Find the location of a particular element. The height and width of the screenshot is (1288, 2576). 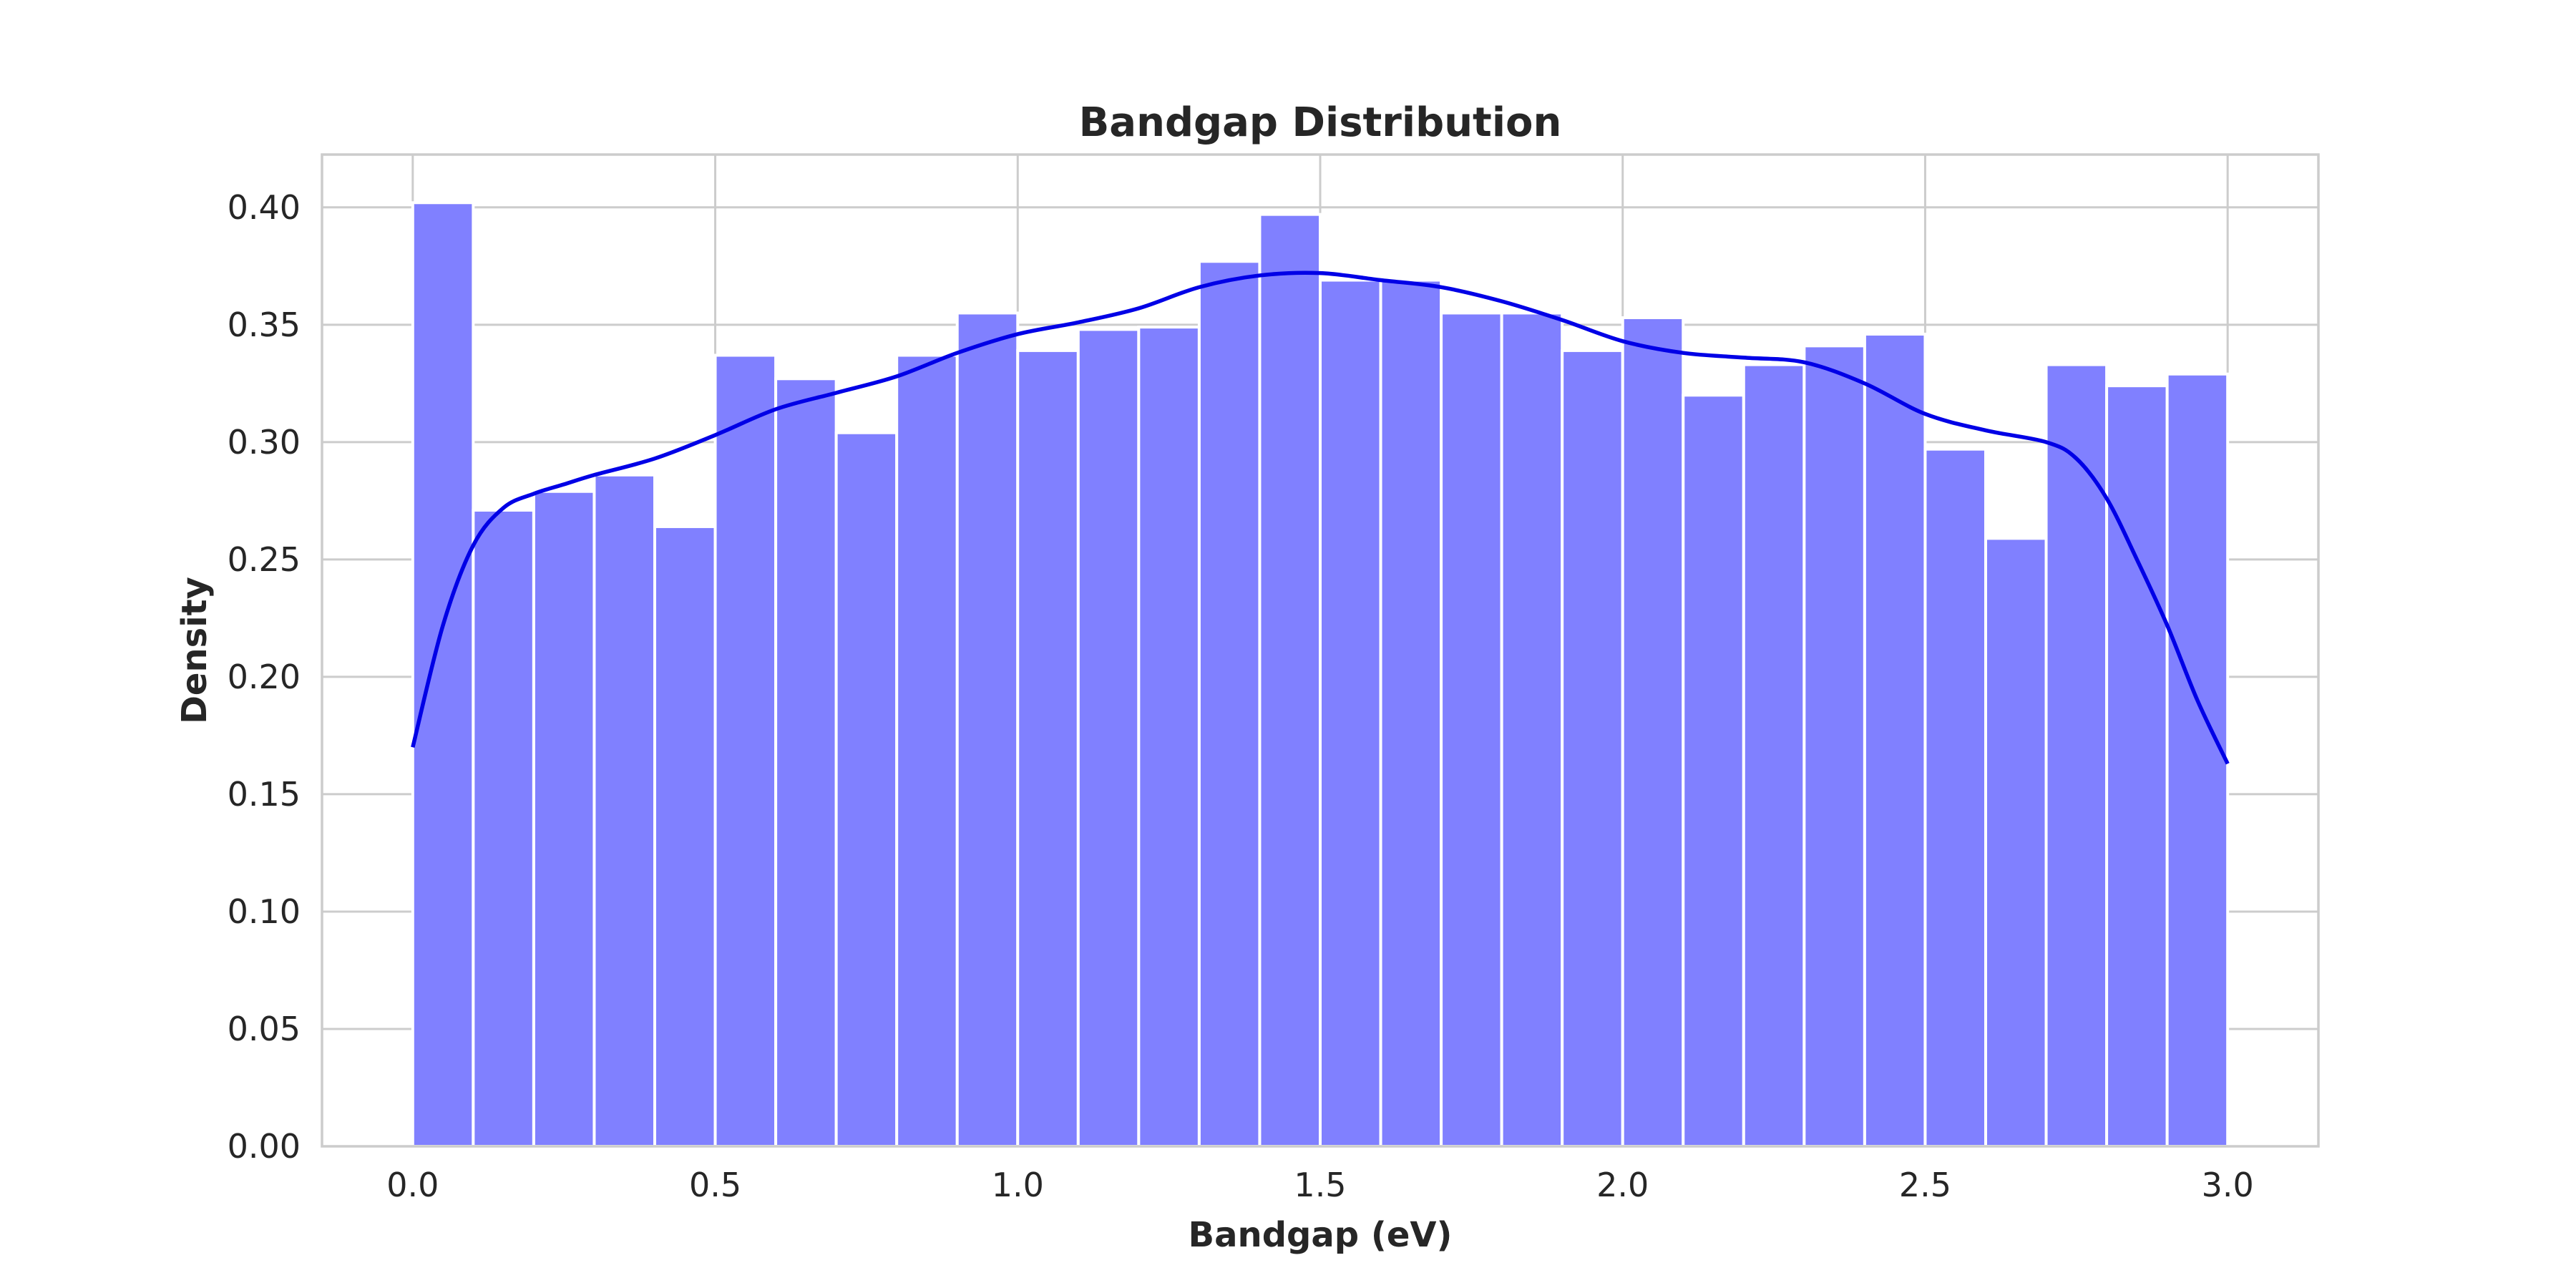

x-tick-label: 0.5 is located at coordinates (715, 1185).